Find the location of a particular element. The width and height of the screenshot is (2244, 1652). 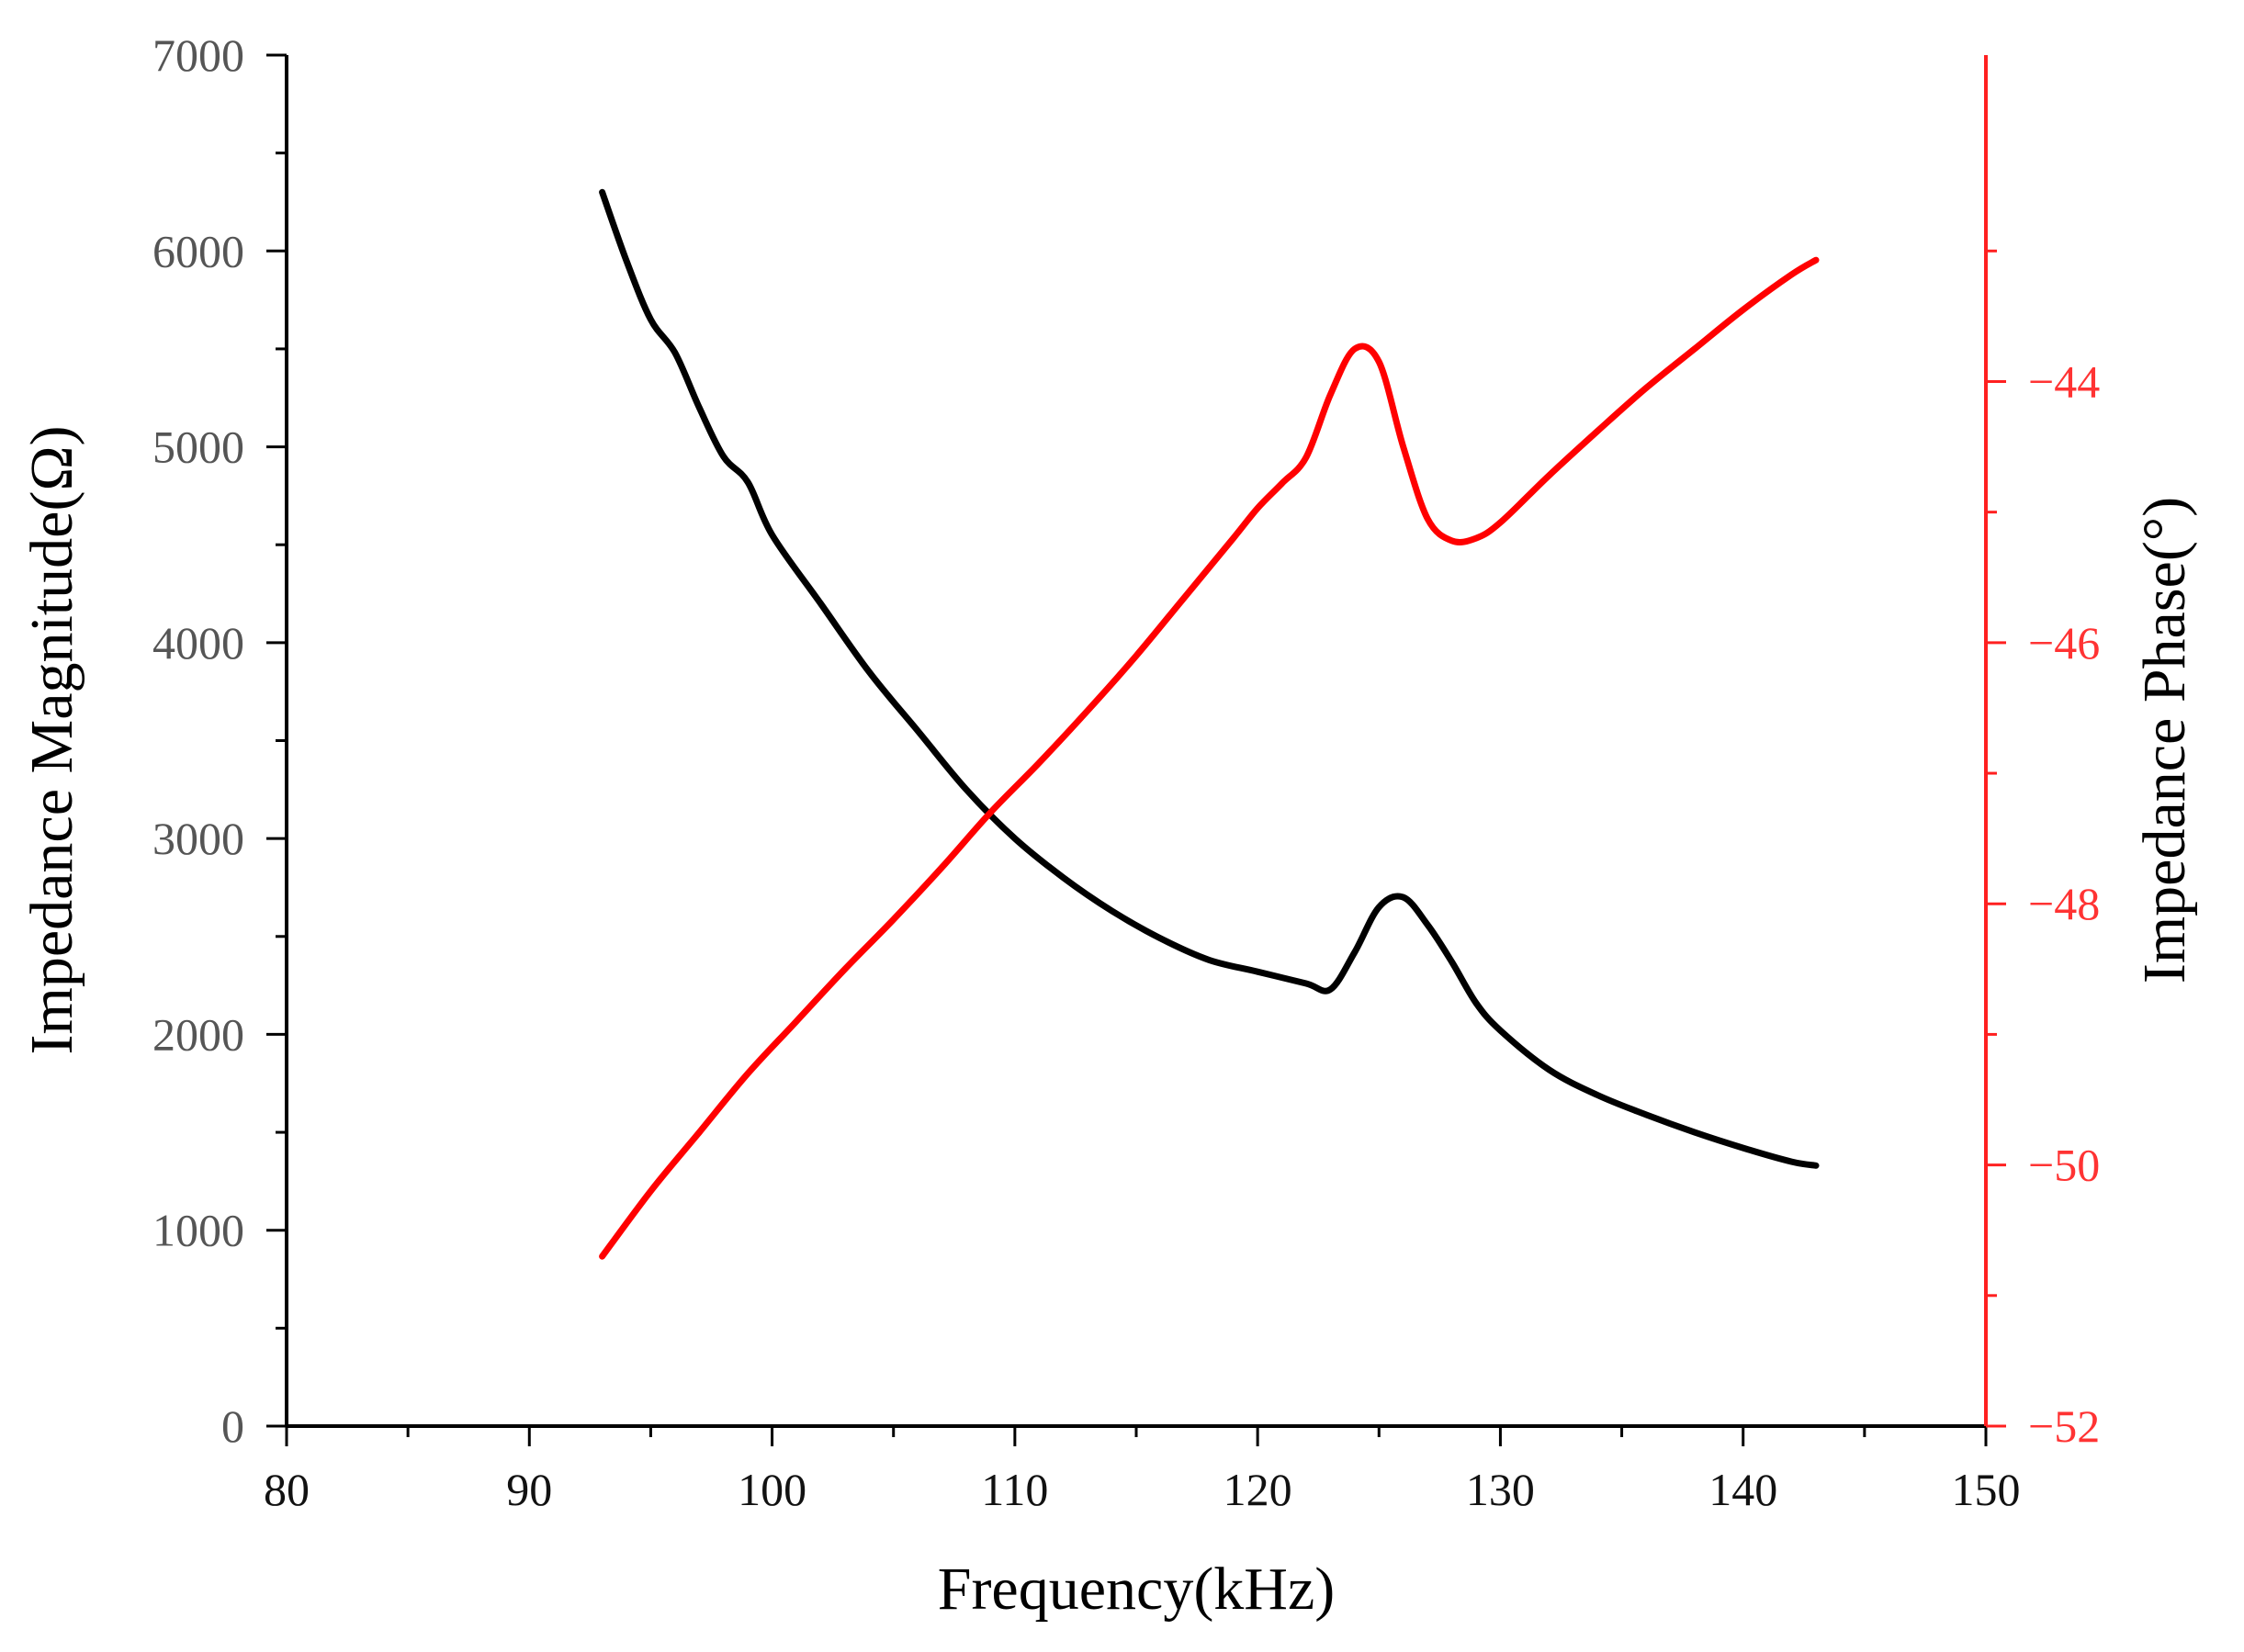

x-tick-label: 110 is located at coordinates (1014, 1489).